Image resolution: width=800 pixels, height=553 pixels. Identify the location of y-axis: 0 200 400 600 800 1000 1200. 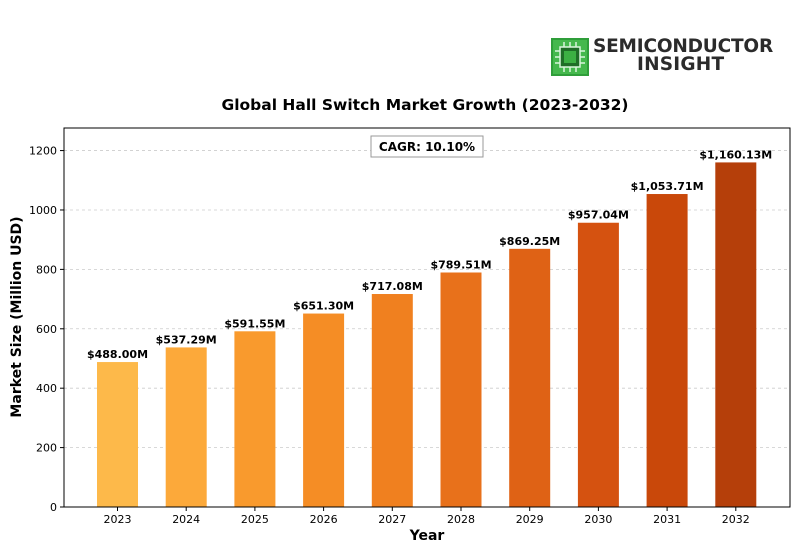
(46, 329).